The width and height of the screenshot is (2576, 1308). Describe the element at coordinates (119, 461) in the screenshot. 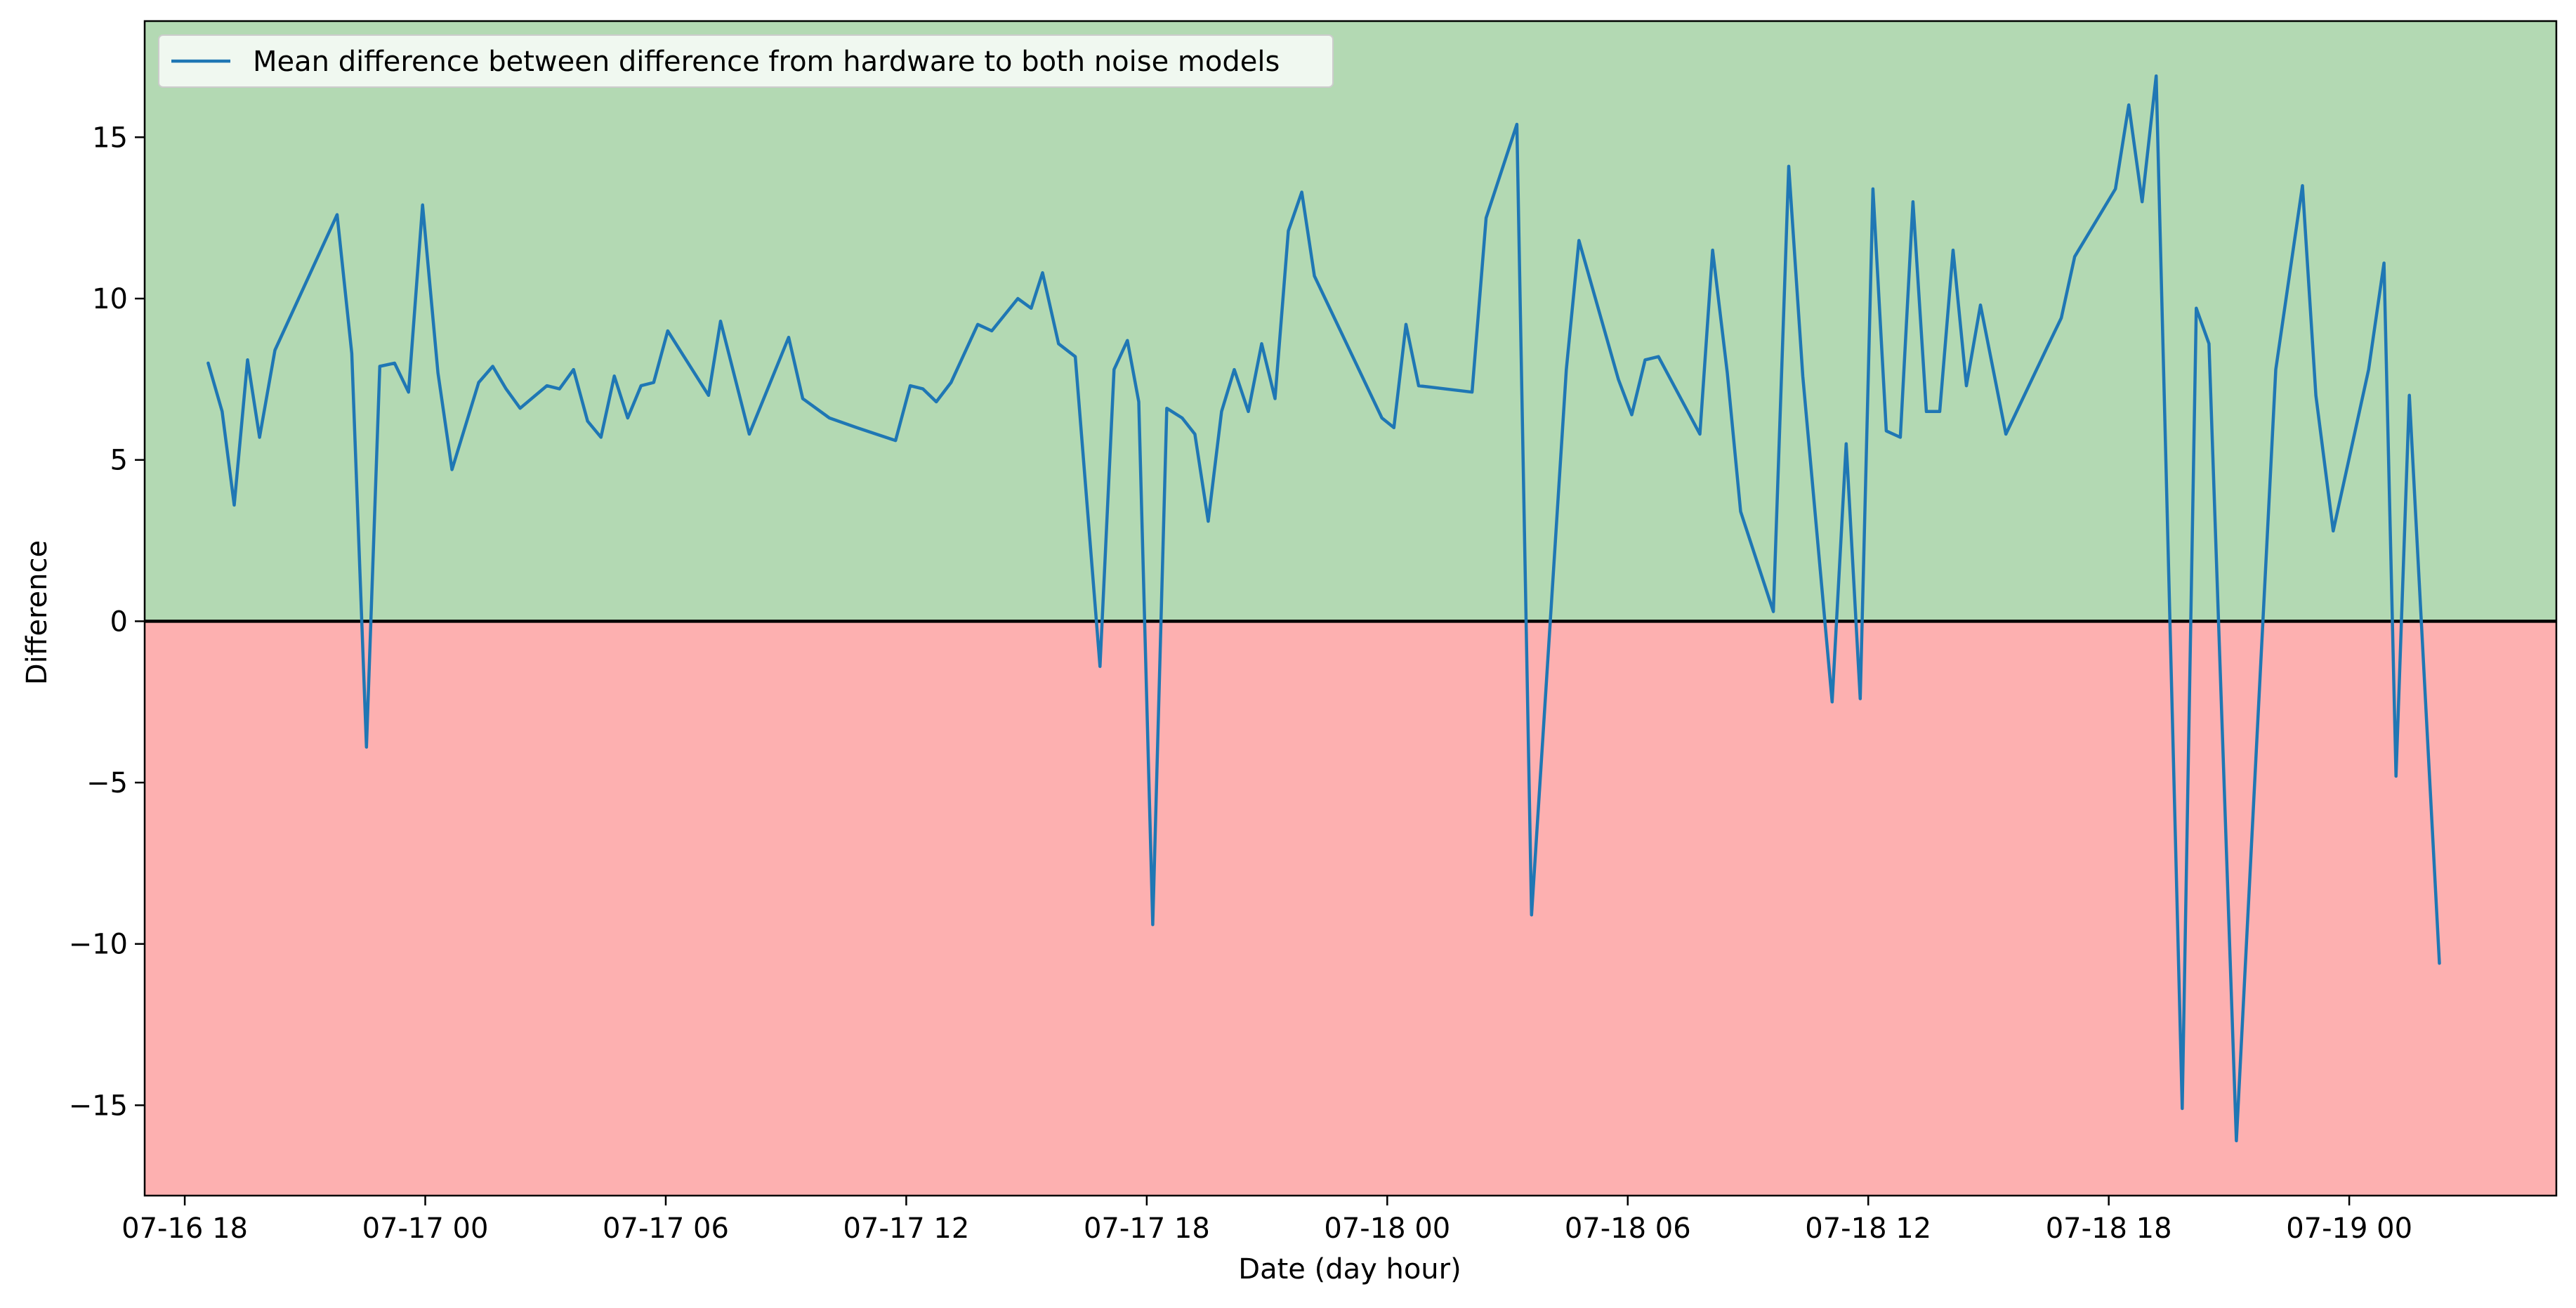

I see `y-tick-label: 5` at that location.